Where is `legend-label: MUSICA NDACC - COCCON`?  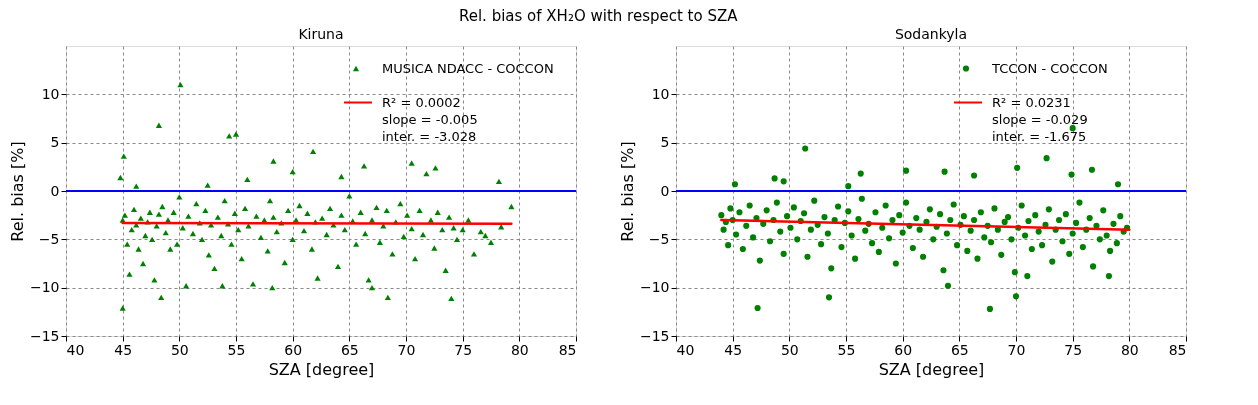
legend-label: MUSICA NDACC - COCCON is located at coordinates (468, 68).